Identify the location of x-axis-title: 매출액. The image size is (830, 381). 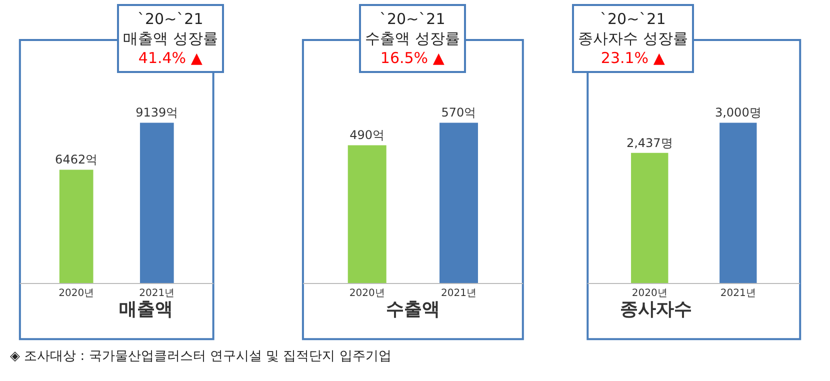
(146, 309).